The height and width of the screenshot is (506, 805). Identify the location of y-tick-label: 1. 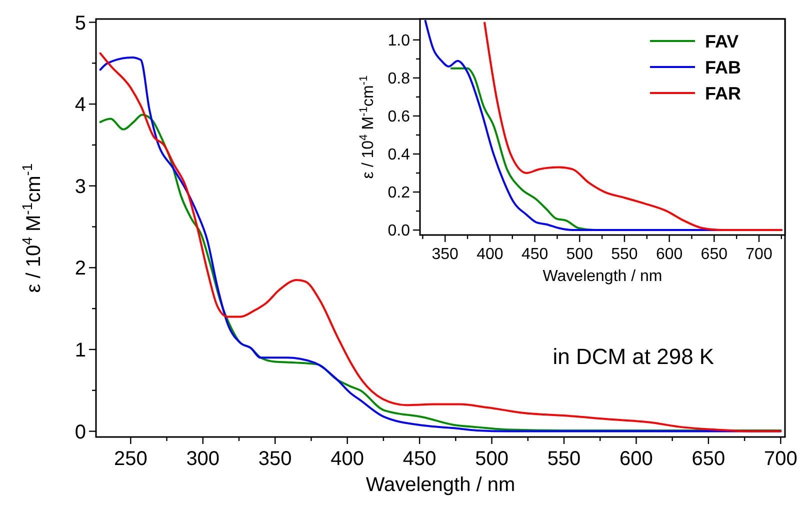
(80, 350).